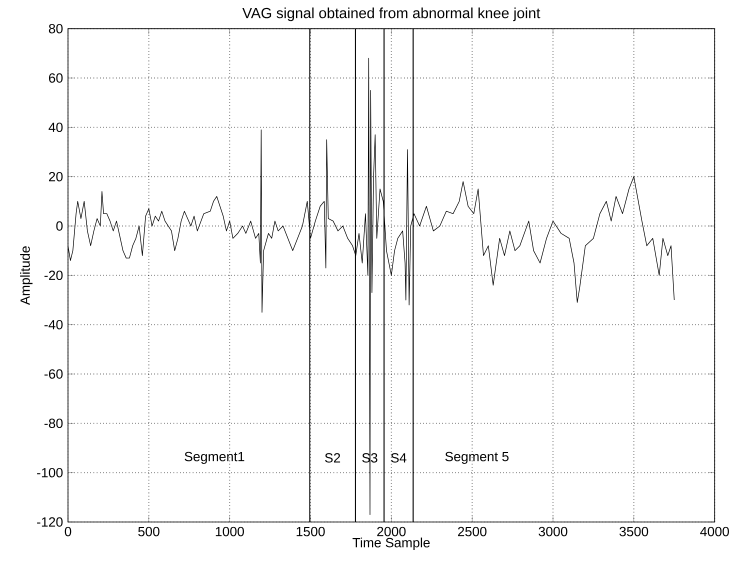 The width and height of the screenshot is (732, 562). I want to click on y-tick-label: 40, so click(55, 127).